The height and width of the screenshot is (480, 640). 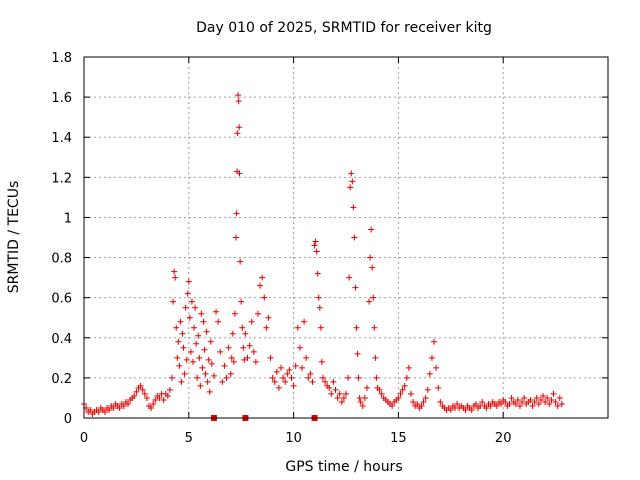 I want to click on x-tick-label: 5, so click(x=189, y=438).